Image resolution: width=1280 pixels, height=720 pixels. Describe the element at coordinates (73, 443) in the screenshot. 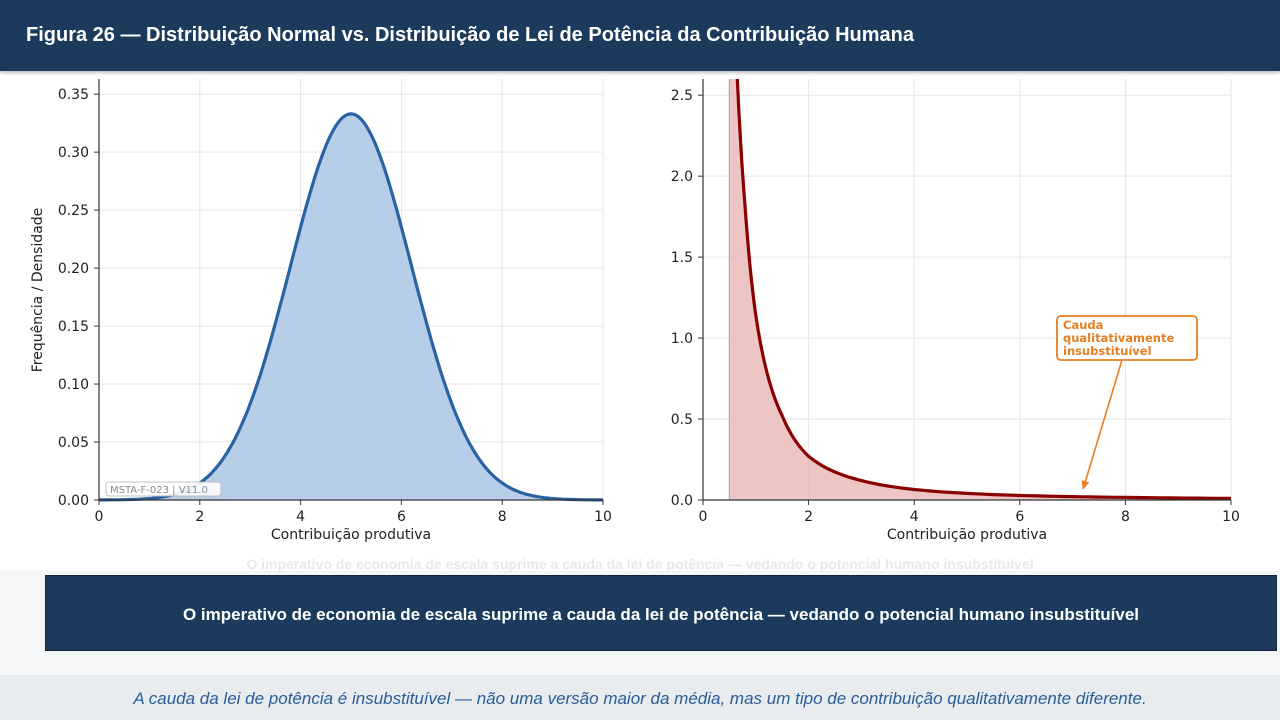

I see `y-tick-label: 0.05` at that location.